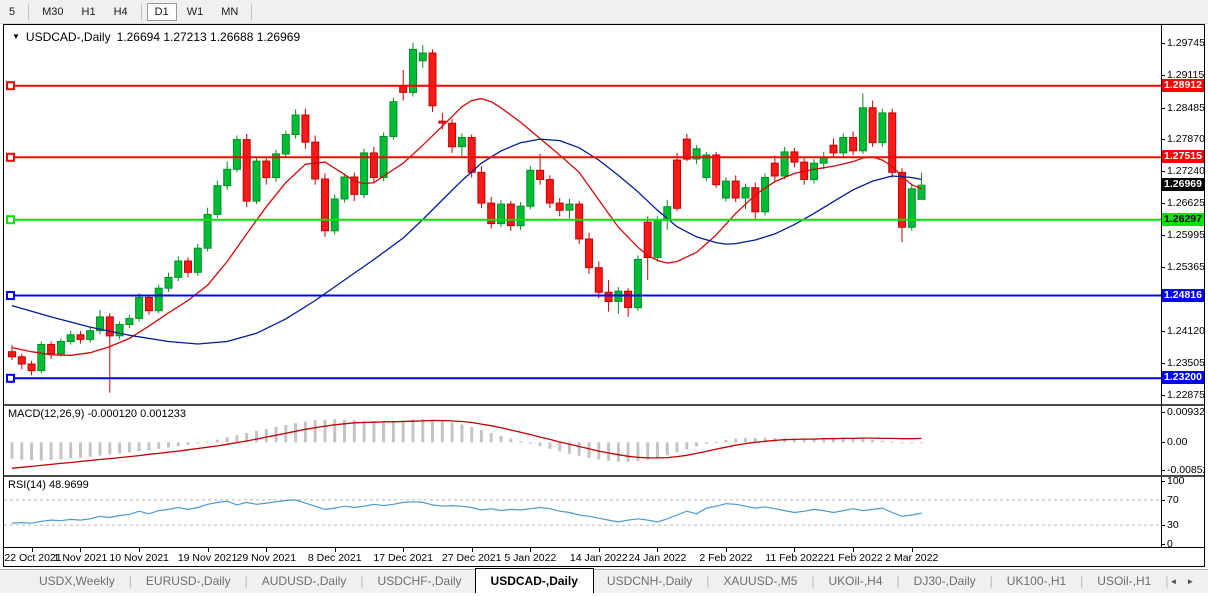 Image resolution: width=1208 pixels, height=596 pixels. I want to click on price-tick-label: 1.24120, so click(1185, 331).